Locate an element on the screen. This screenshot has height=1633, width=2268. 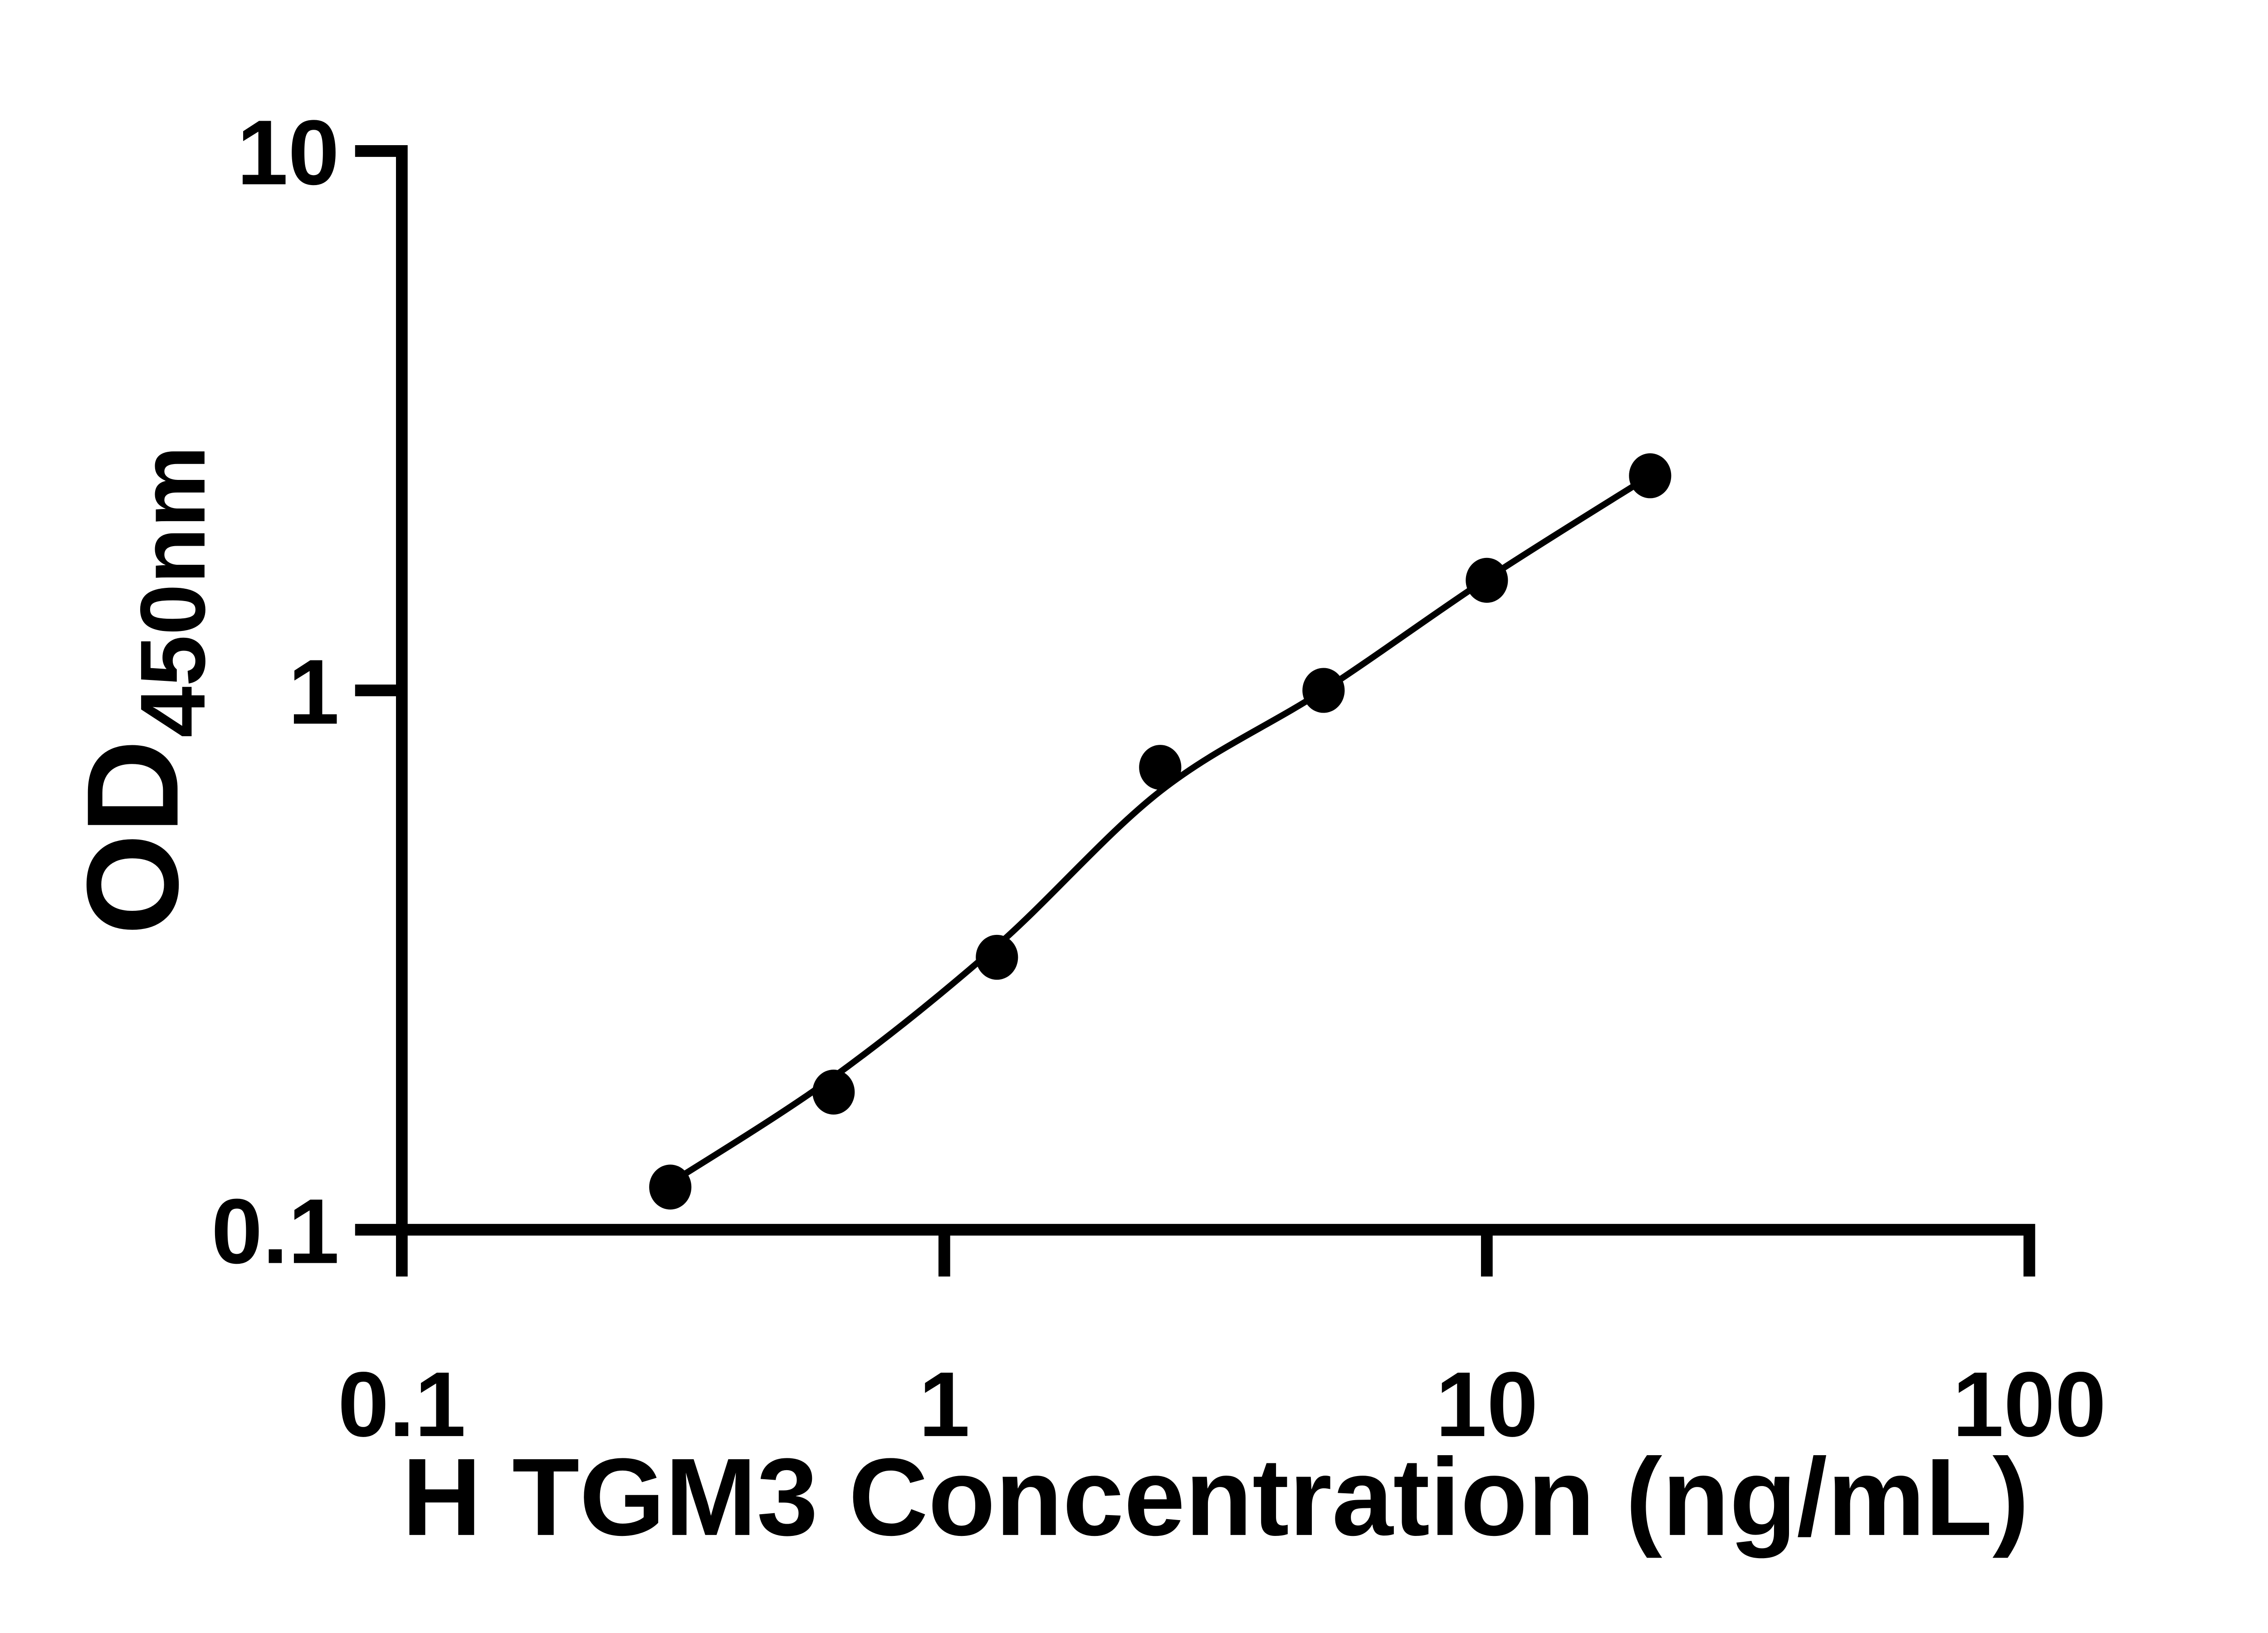
x-axis-line is located at coordinates (1218, 1250).